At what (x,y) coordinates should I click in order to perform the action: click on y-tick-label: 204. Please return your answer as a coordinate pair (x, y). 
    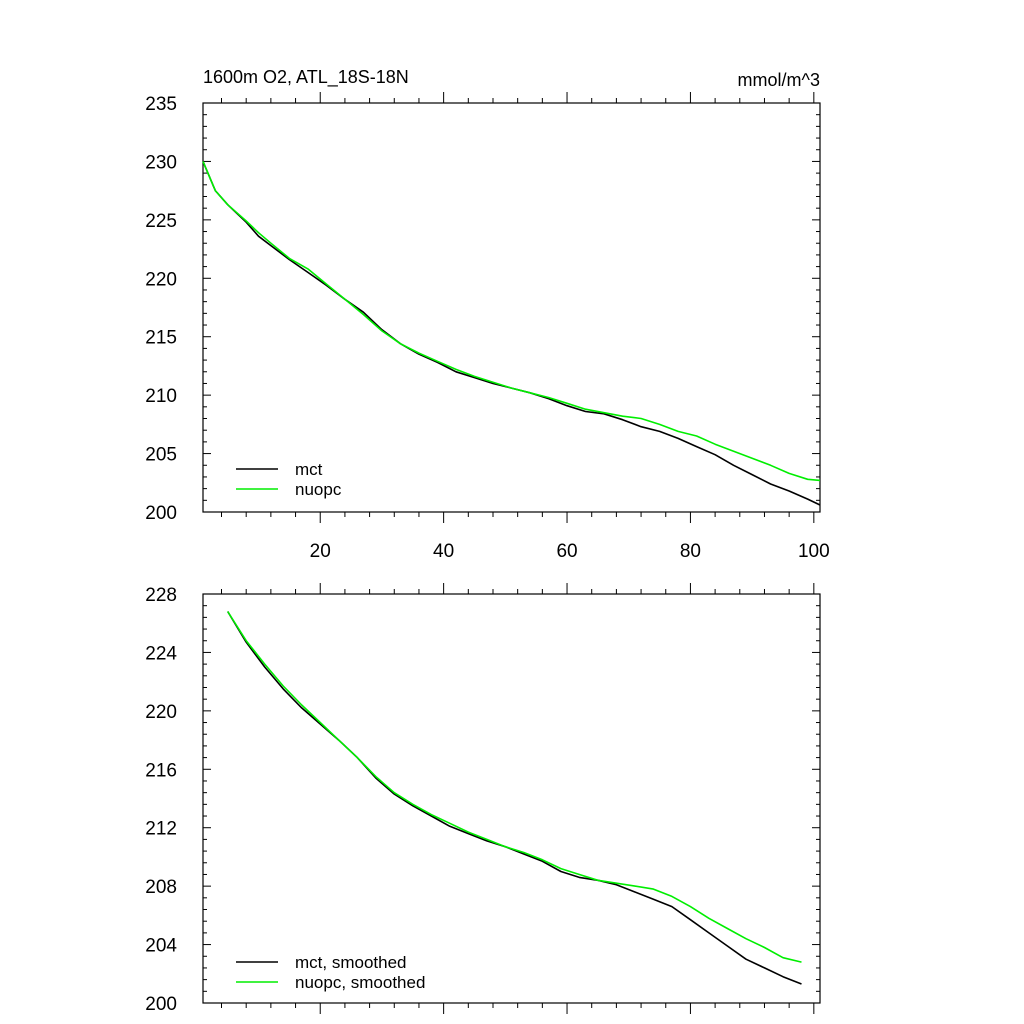
    Looking at the image, I should click on (161, 946).